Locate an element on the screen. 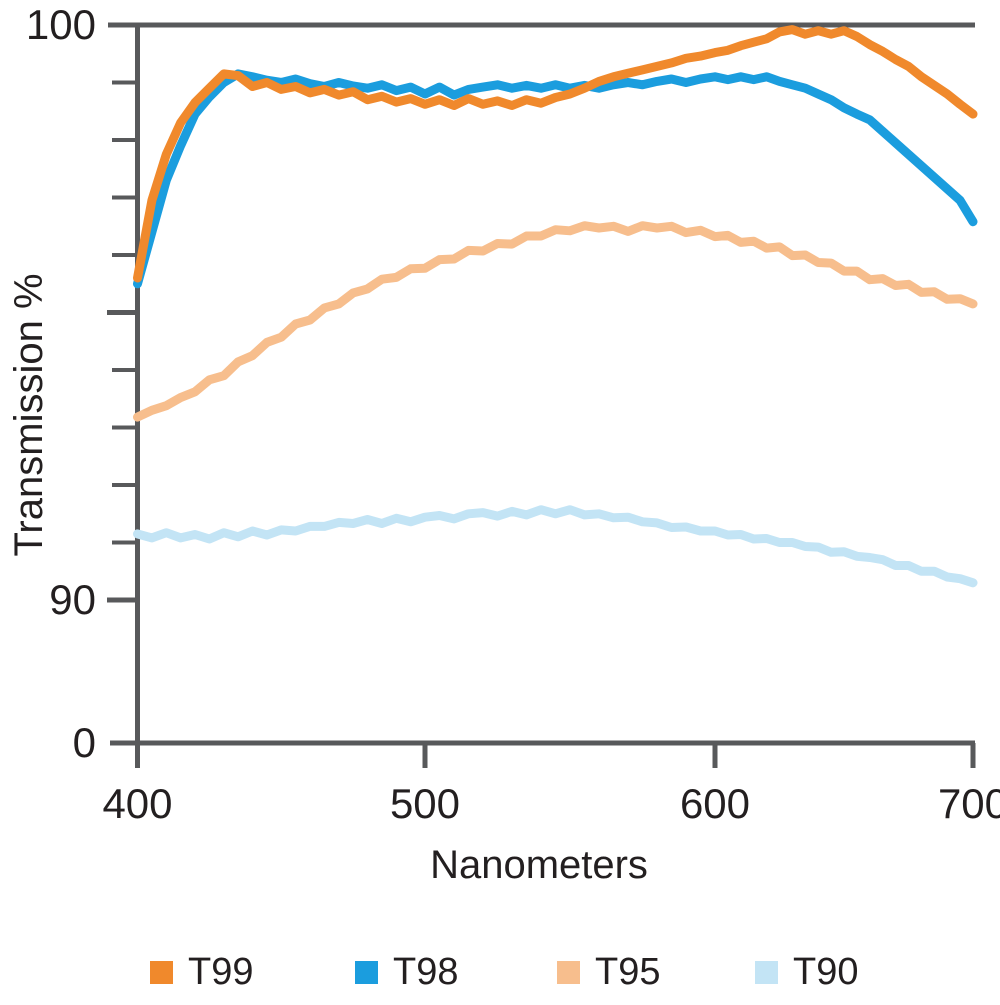 The width and height of the screenshot is (1000, 1005). x-axis-title: Nanometers is located at coordinates (539, 865).